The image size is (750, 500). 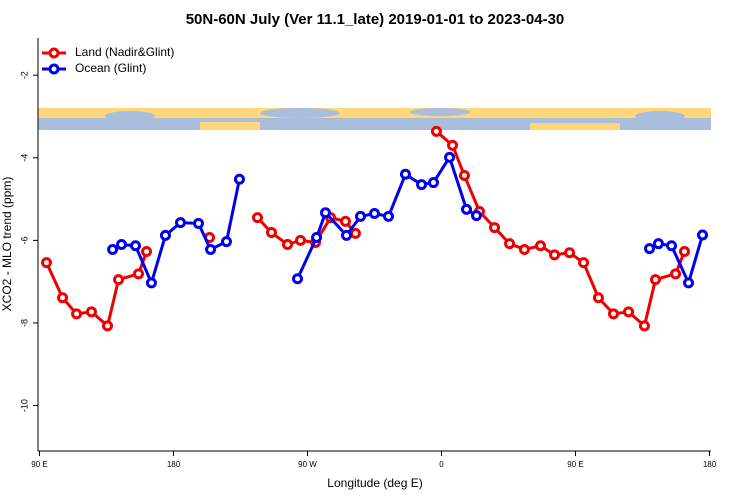 What do you see at coordinates (24, 240) in the screenshot?
I see `y-tick-label: -6` at bounding box center [24, 240].